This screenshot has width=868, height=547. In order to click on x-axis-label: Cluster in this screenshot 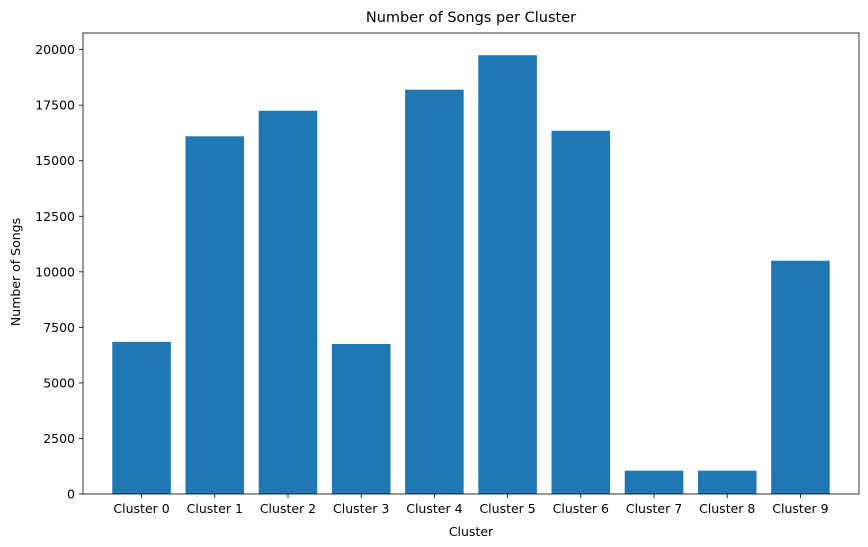, I will do `click(471, 531)`.